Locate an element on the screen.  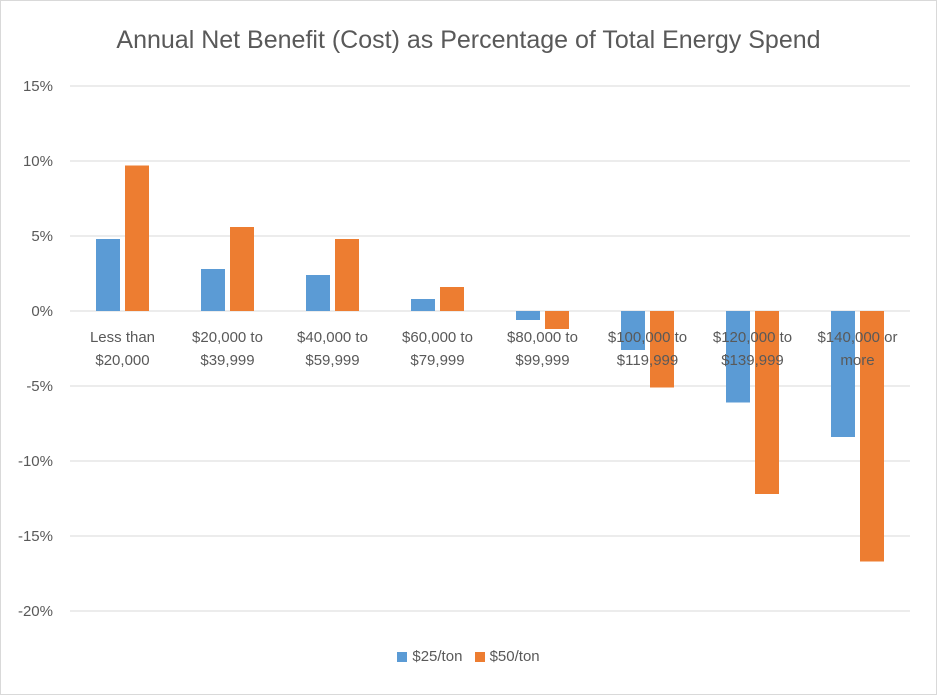
category-label: $120,000 to is located at coordinates (752, 337).